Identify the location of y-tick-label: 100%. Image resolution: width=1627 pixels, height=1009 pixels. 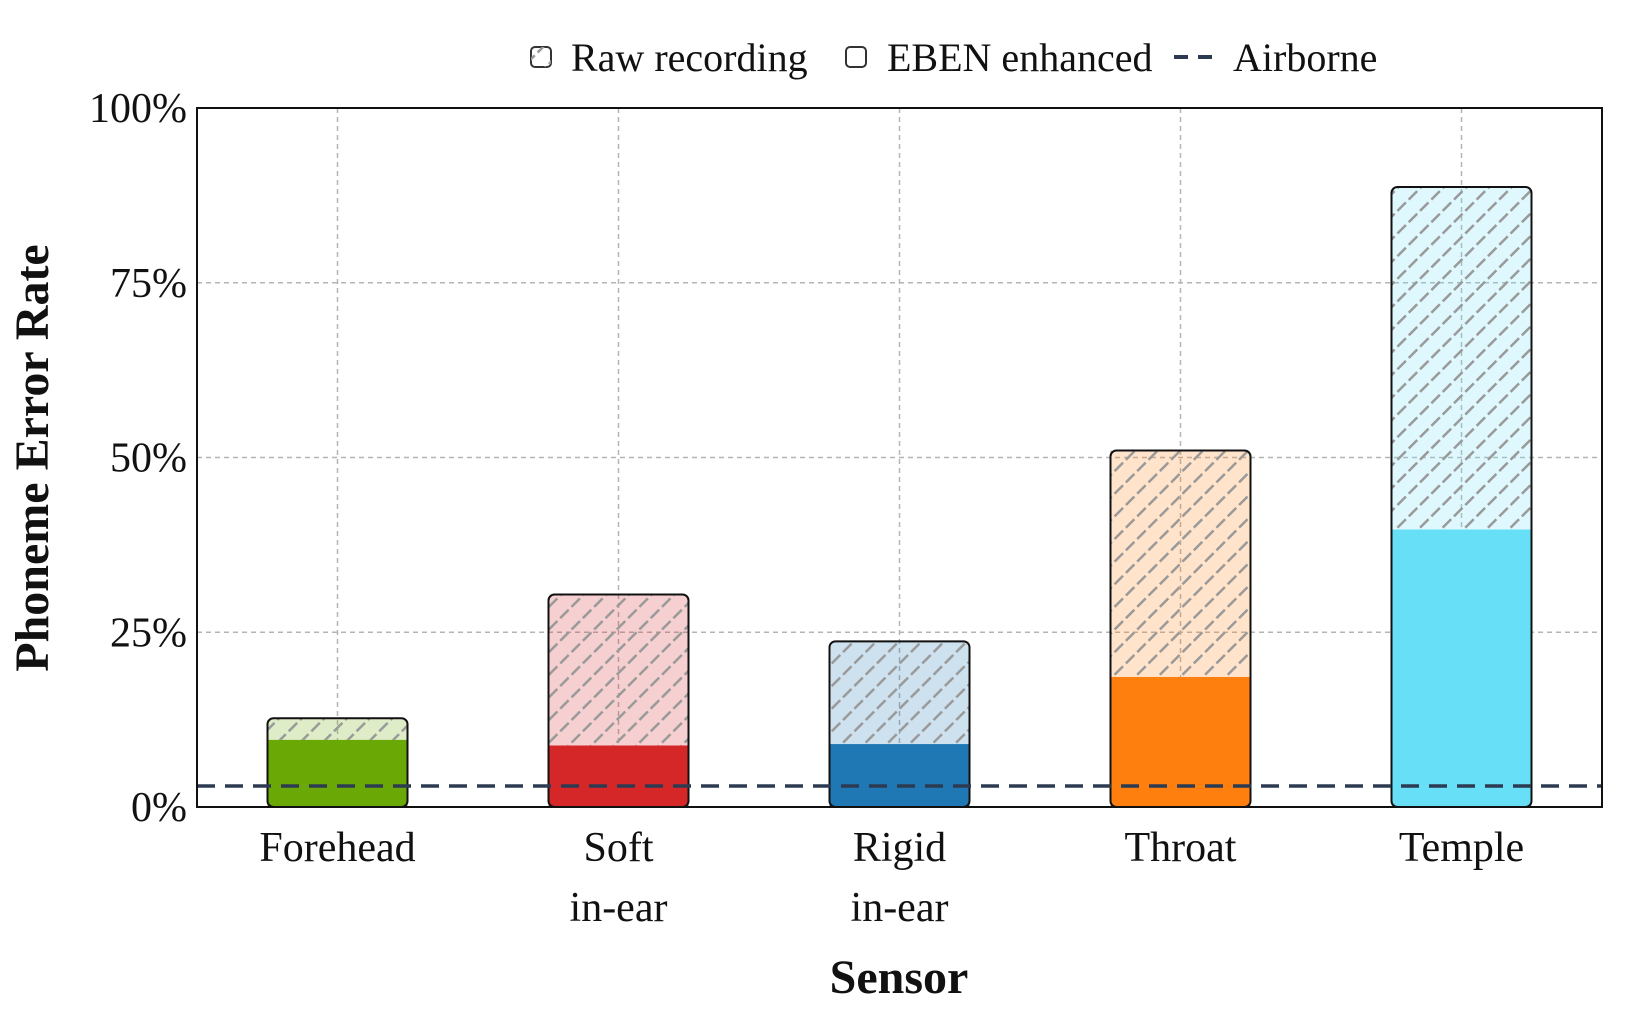
(138, 109).